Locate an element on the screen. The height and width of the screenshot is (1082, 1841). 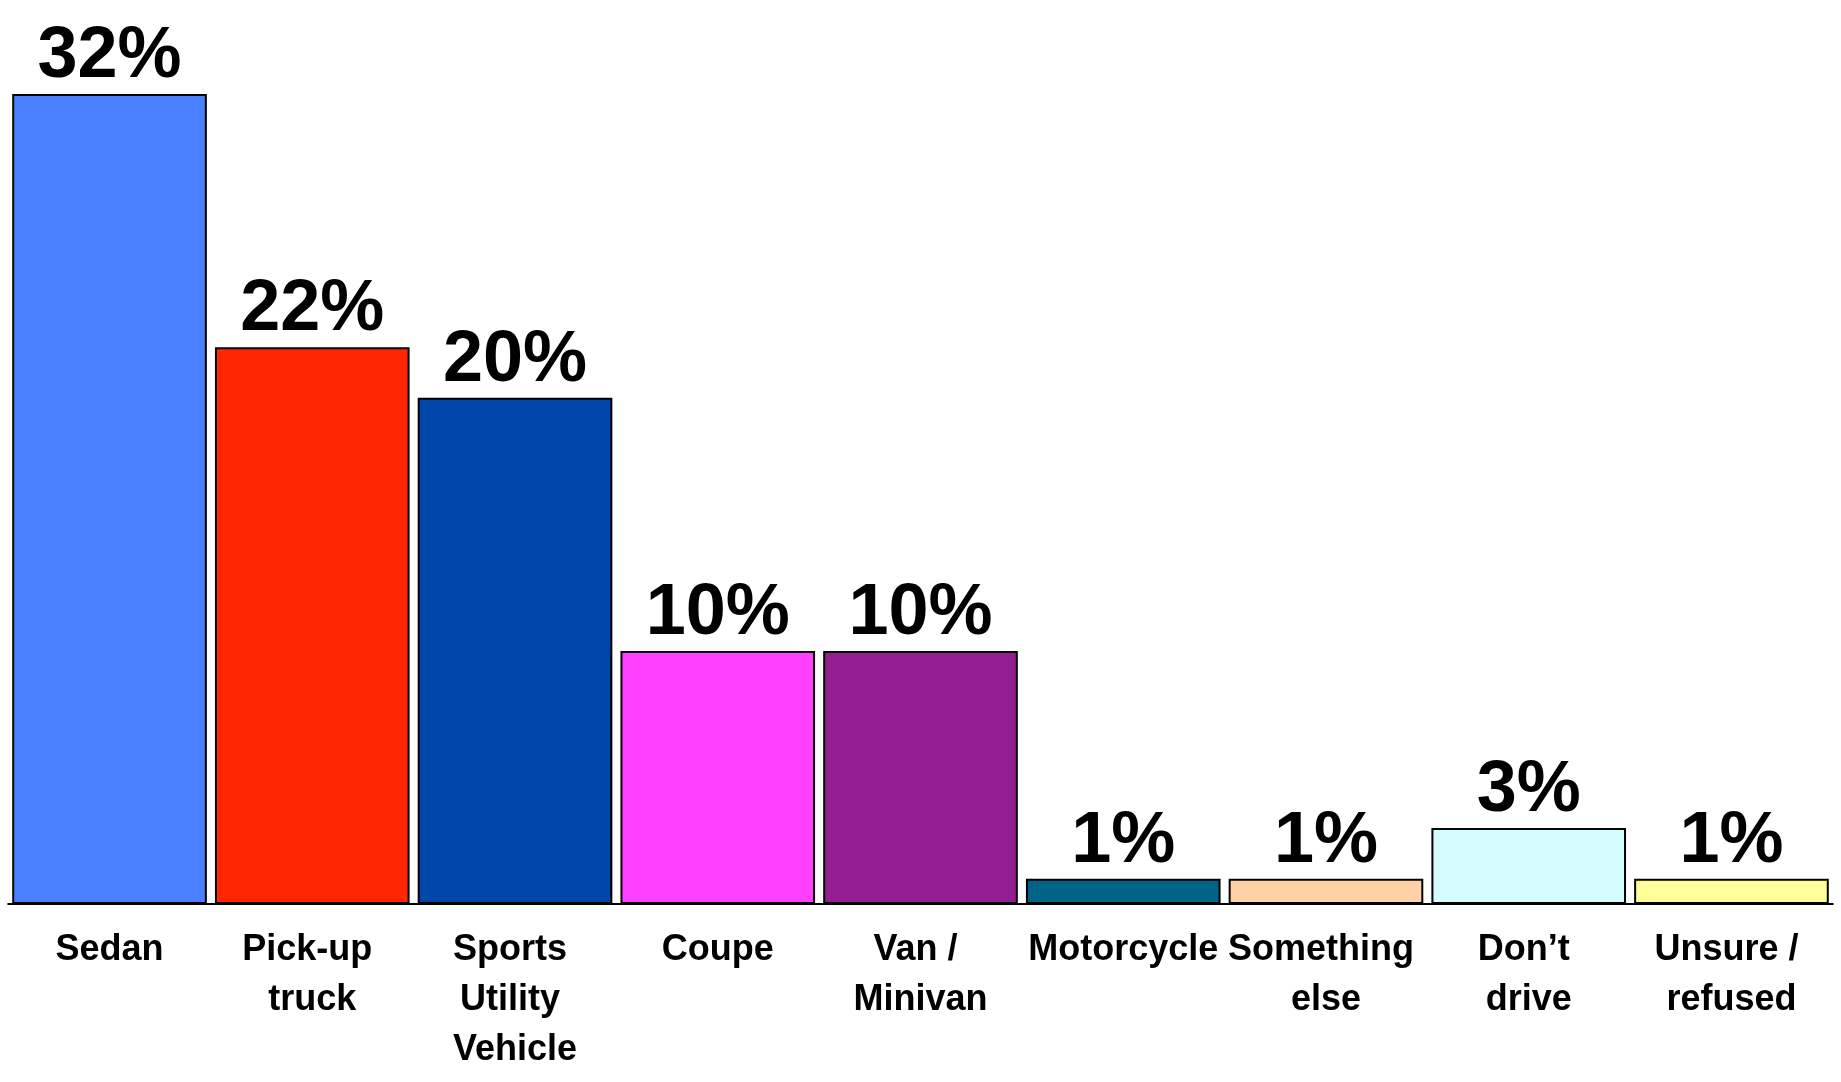
x-tick-label: Sports Utility Vehicle is located at coordinates (515, 997).